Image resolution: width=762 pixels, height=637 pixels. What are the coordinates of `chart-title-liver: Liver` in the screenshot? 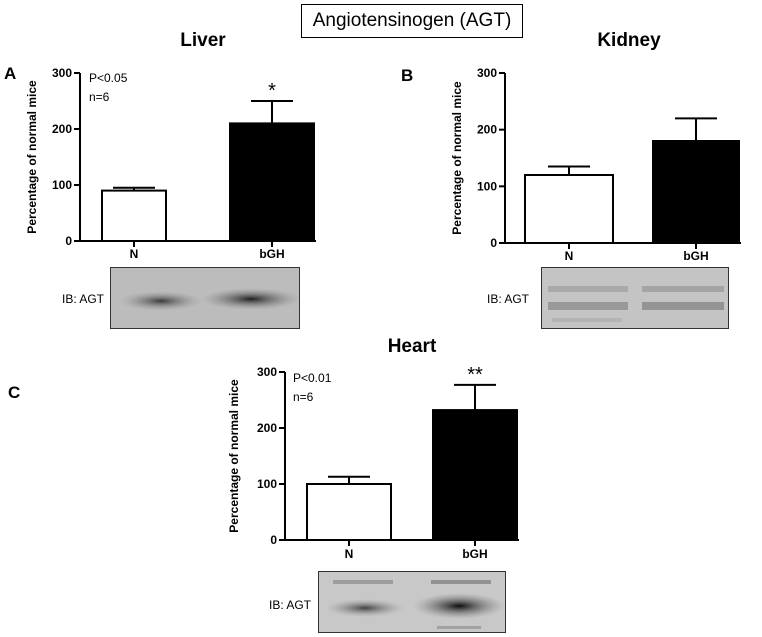 It's located at (203, 40).